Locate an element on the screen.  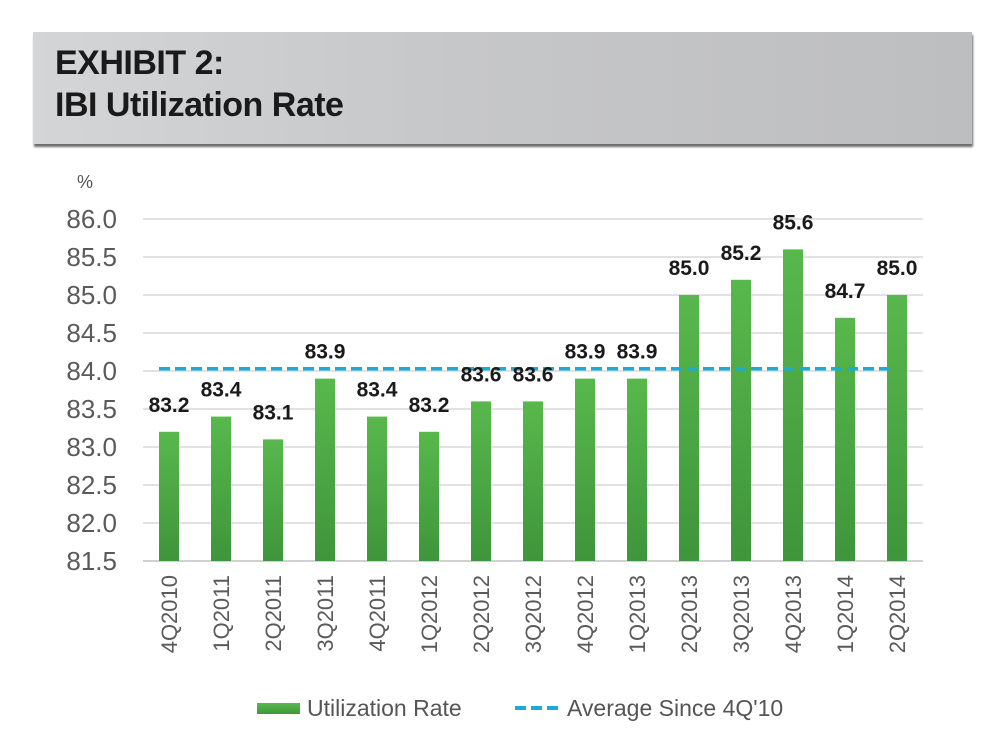
y-tick-label: 84.5 is located at coordinates (91, 333).